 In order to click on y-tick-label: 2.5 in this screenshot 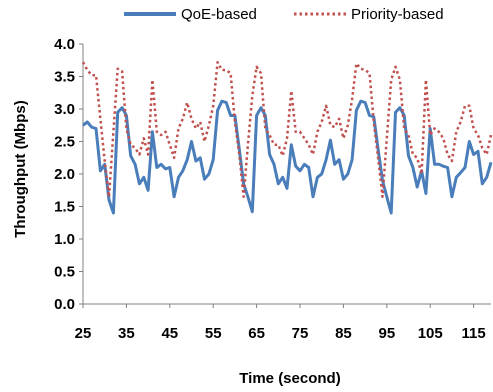, I will do `click(64, 142)`.